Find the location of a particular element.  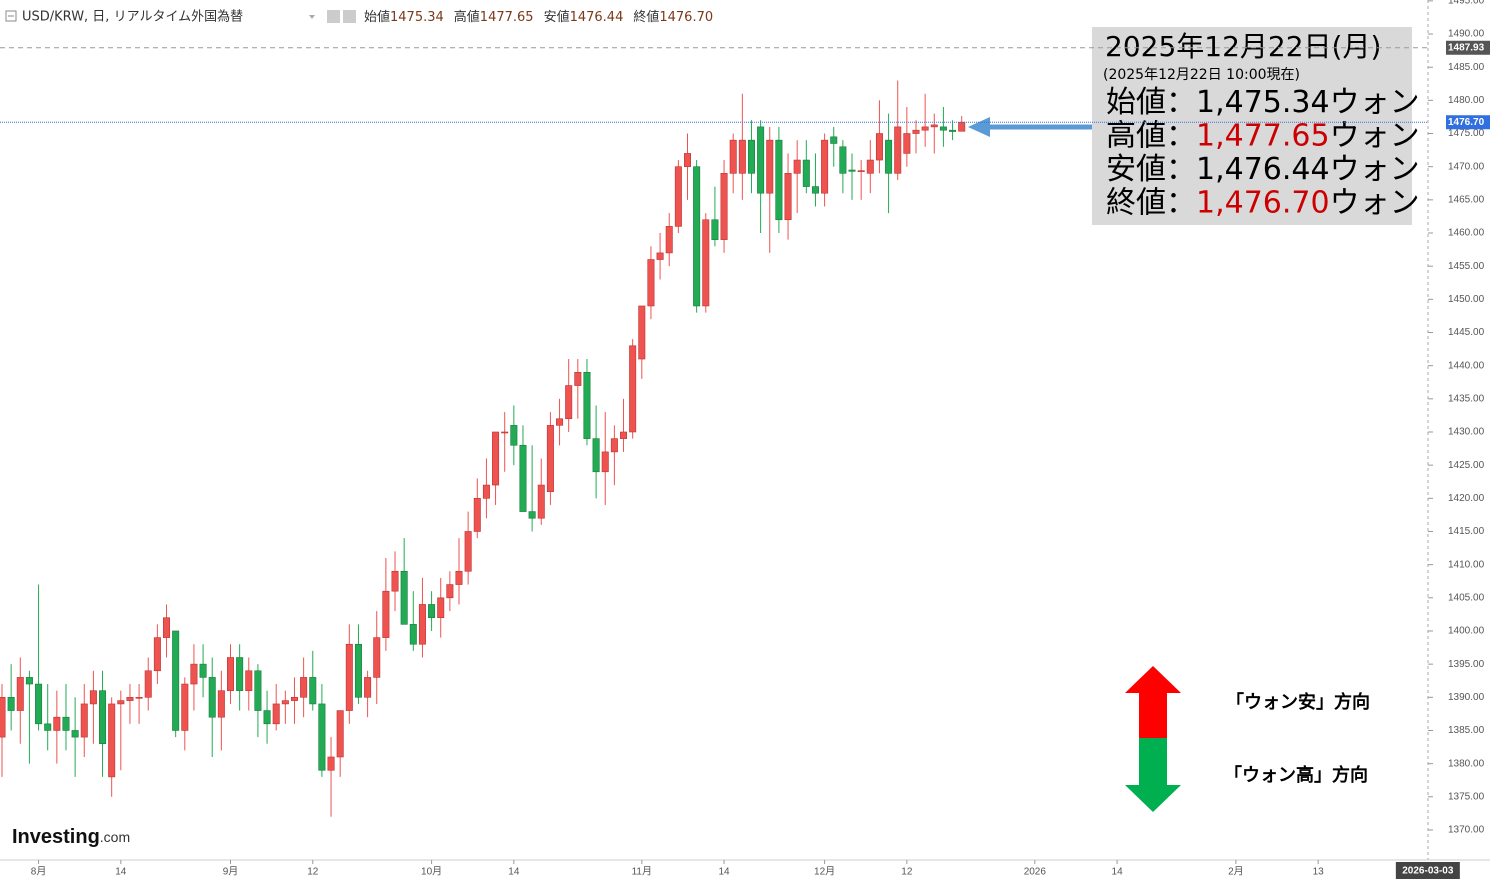

ohlc-label: 安値 is located at coordinates (557, 17).